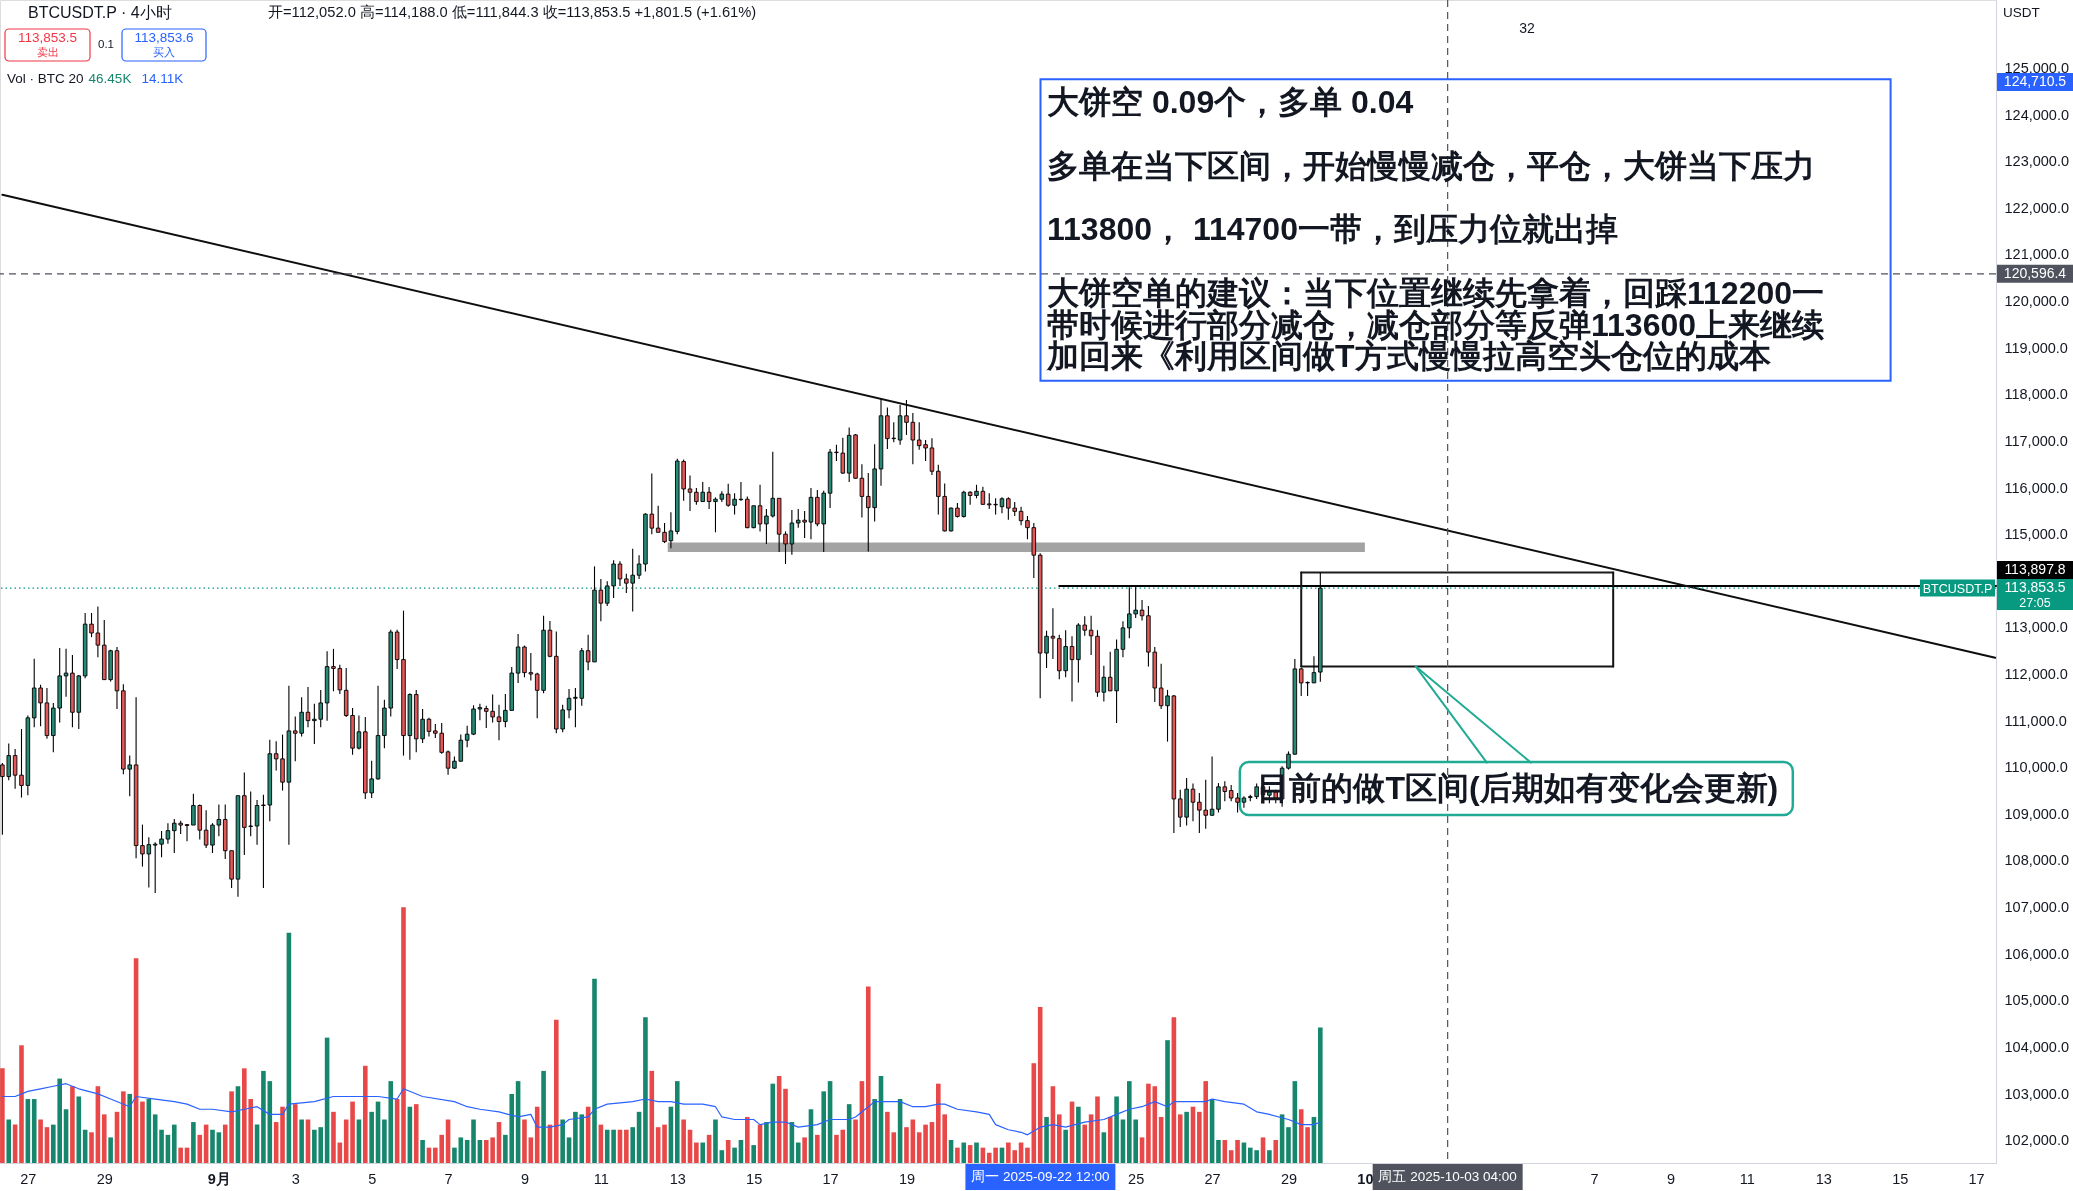 The image size is (2073, 1191). Describe the element at coordinates (2037, 1093) in the screenshot. I see `y-tick-label: 103,000.0` at that location.